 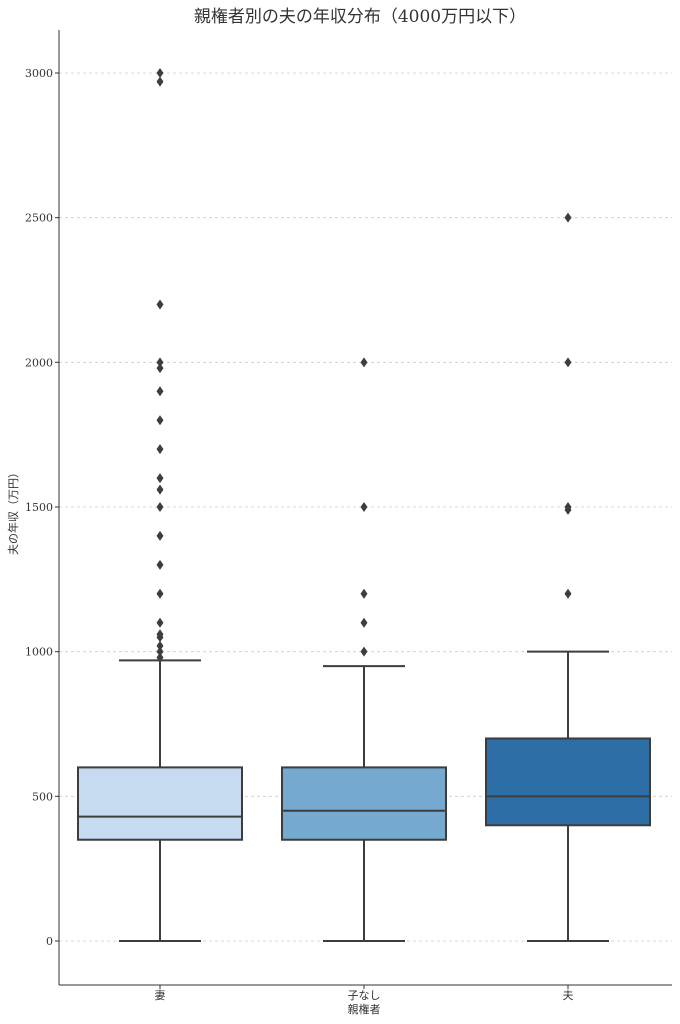 What do you see at coordinates (360, 17) in the screenshot?
I see `chart-title: 親権者別の夫の年収分布（4000万円以下）` at bounding box center [360, 17].